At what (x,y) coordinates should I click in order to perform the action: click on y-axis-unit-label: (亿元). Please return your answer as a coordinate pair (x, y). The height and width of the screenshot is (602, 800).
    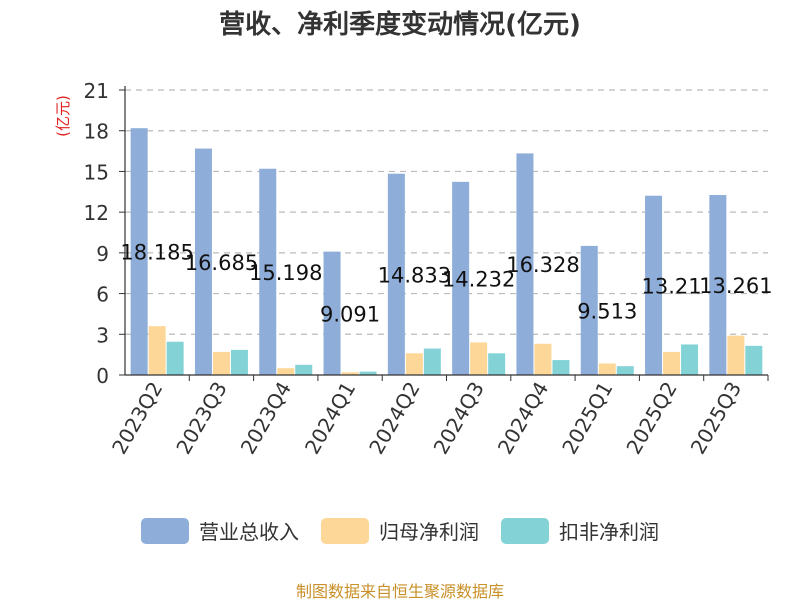
    Looking at the image, I should click on (63, 116).